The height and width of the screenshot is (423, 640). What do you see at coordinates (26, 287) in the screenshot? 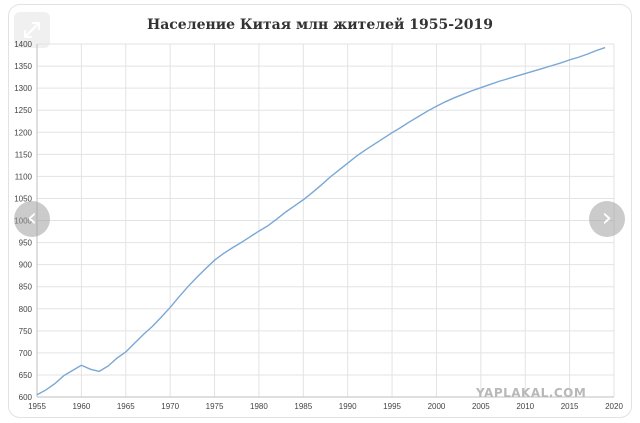
I see `y-tick-label: 850` at bounding box center [26, 287].